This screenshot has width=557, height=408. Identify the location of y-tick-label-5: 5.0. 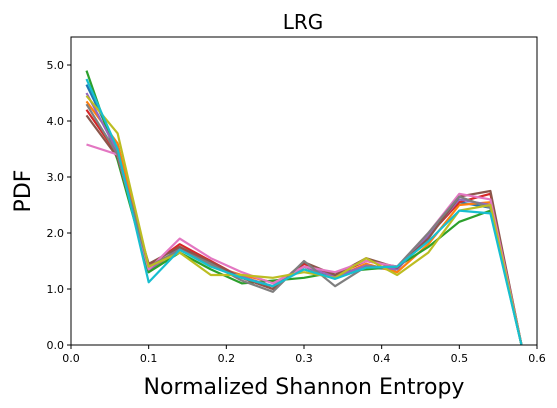
(56, 65).